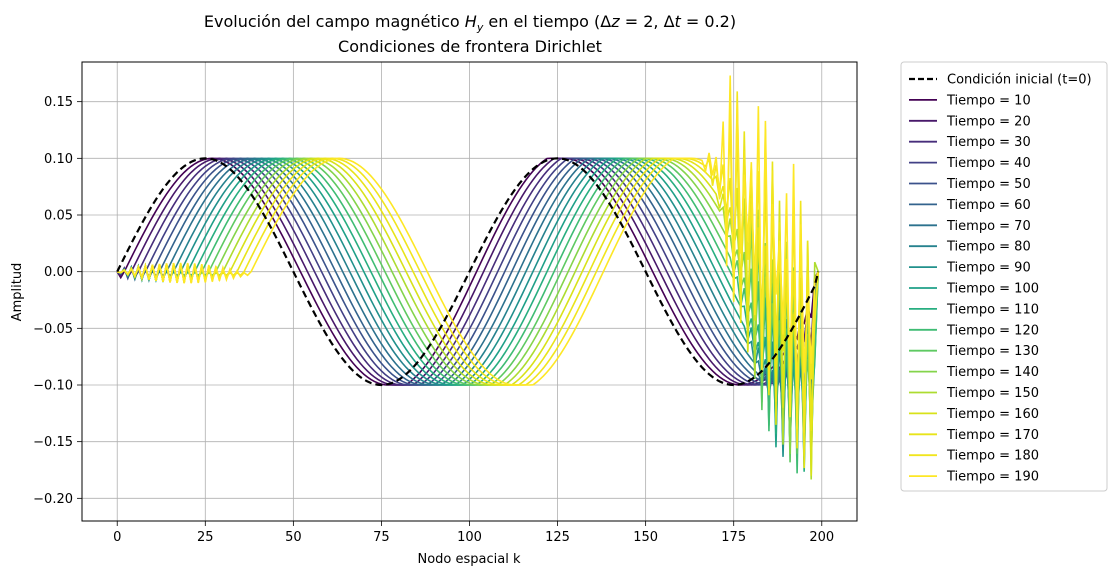  Describe the element at coordinates (992, 393) in the screenshot. I see `legend-label: Tiempo = 150` at that location.